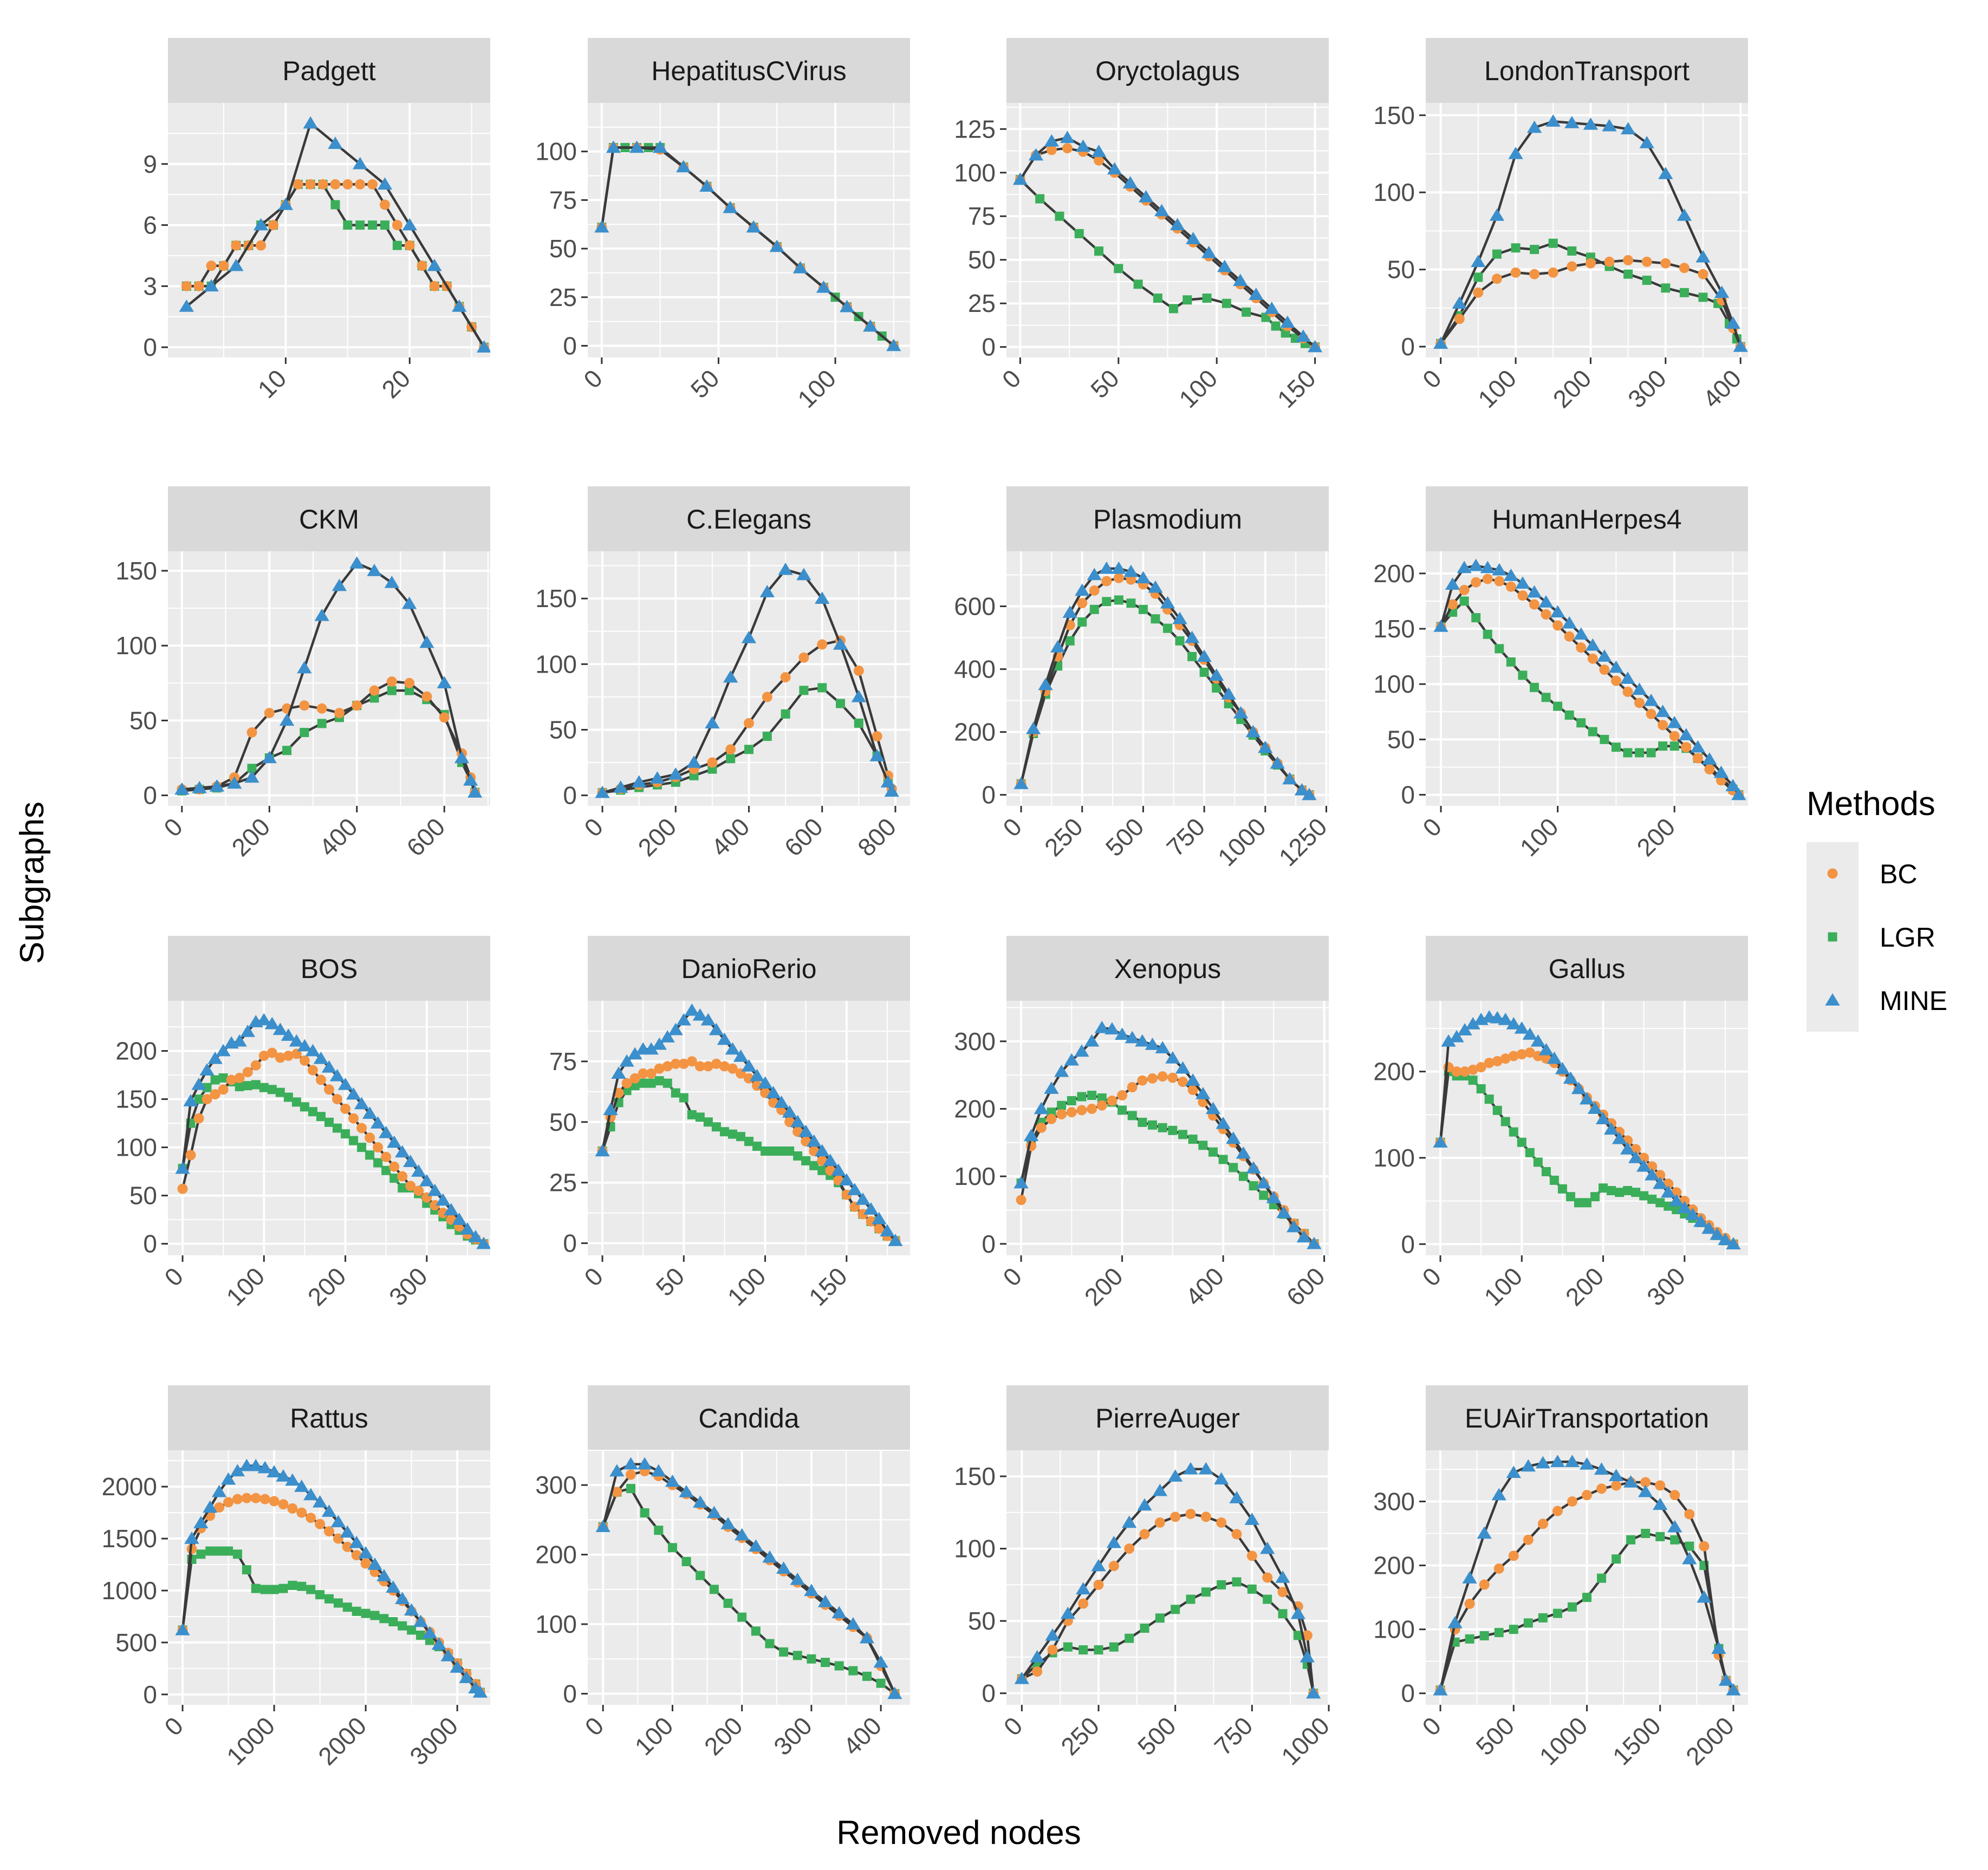 Image resolution: width=1988 pixels, height=1870 pixels. I want to click on y-tick-label: 100, so click(556, 664).